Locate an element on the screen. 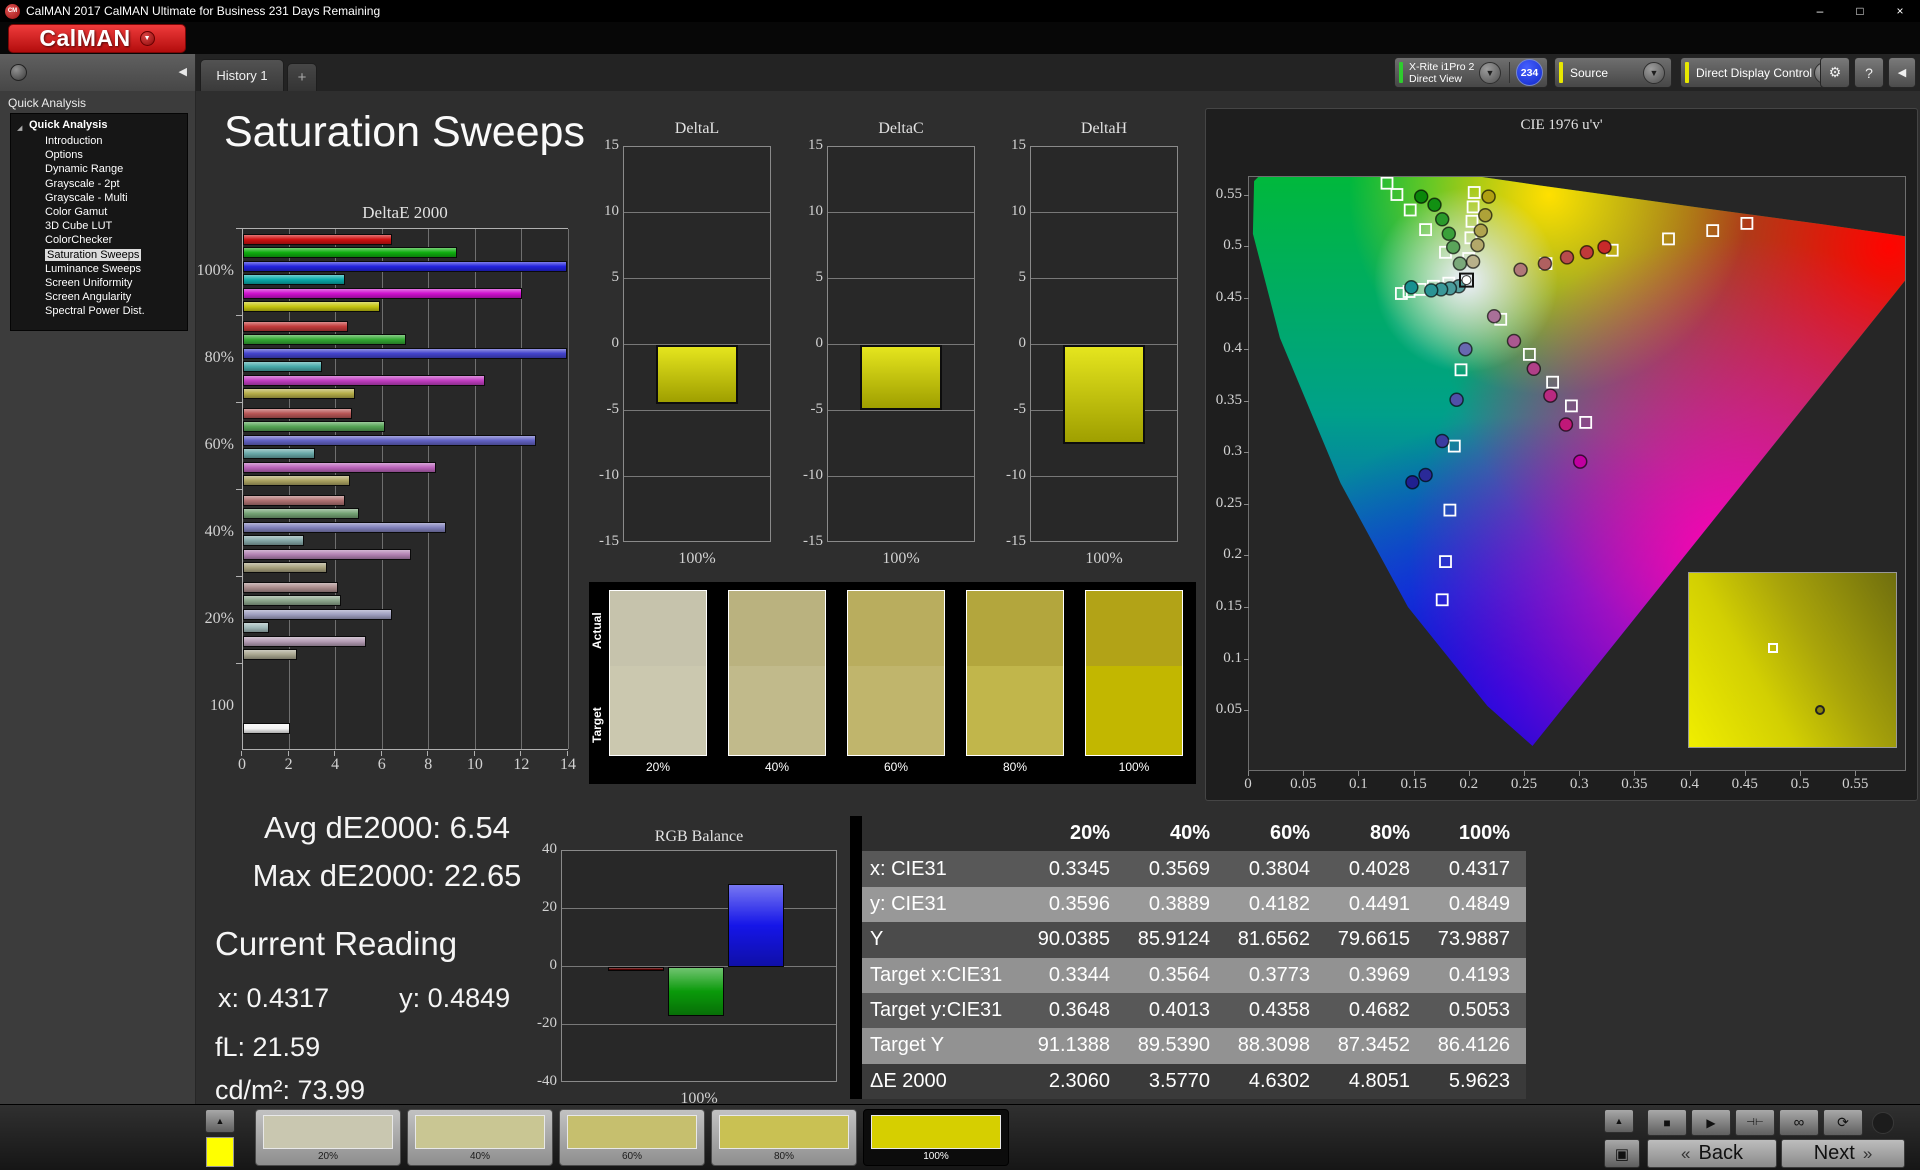 The image size is (1920, 1170). play-button: ▶ is located at coordinates (1711, 1122).